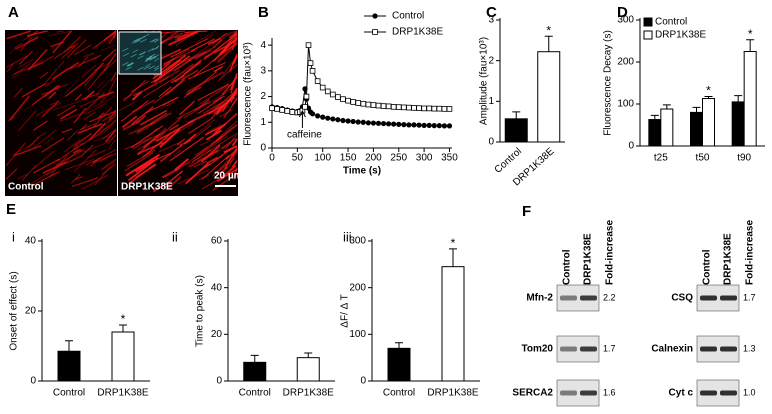 The width and height of the screenshot is (772, 414). What do you see at coordinates (608, 83) in the screenshot?
I see `y-axis-label: Fluorescence Decay (s)` at bounding box center [608, 83].